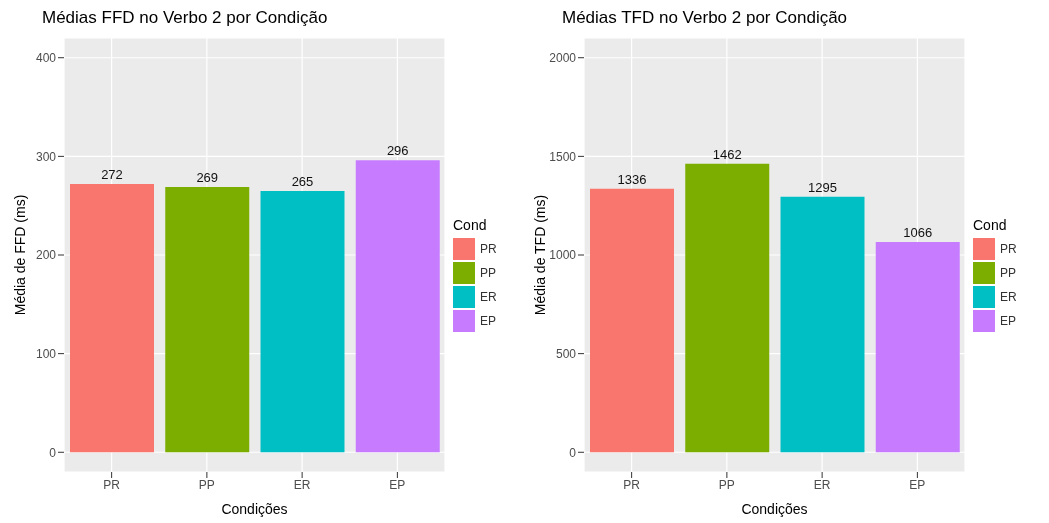 The image size is (1049, 523). I want to click on data-label: 1066, so click(918, 232).